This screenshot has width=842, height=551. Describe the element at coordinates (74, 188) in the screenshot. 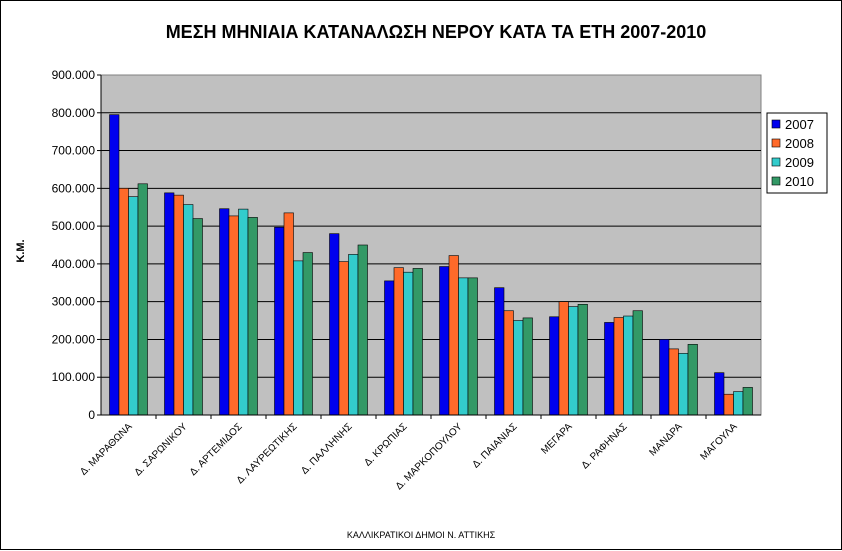

I see `y-tick-label: 600.000` at that location.